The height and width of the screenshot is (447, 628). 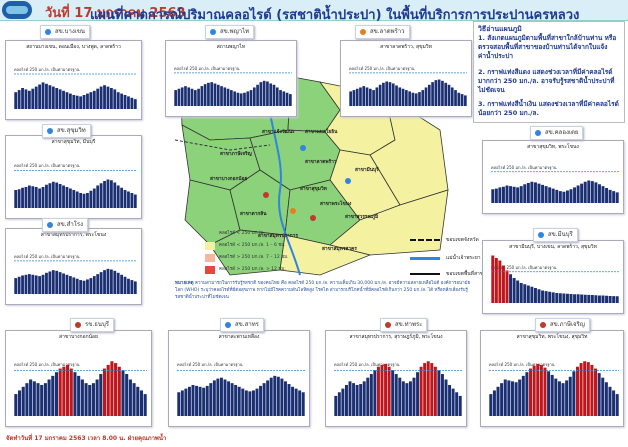 I want to click on legend-label: คลอไรด์ > 250 มก./ล. > 12 ชม., so click(x=252, y=269).